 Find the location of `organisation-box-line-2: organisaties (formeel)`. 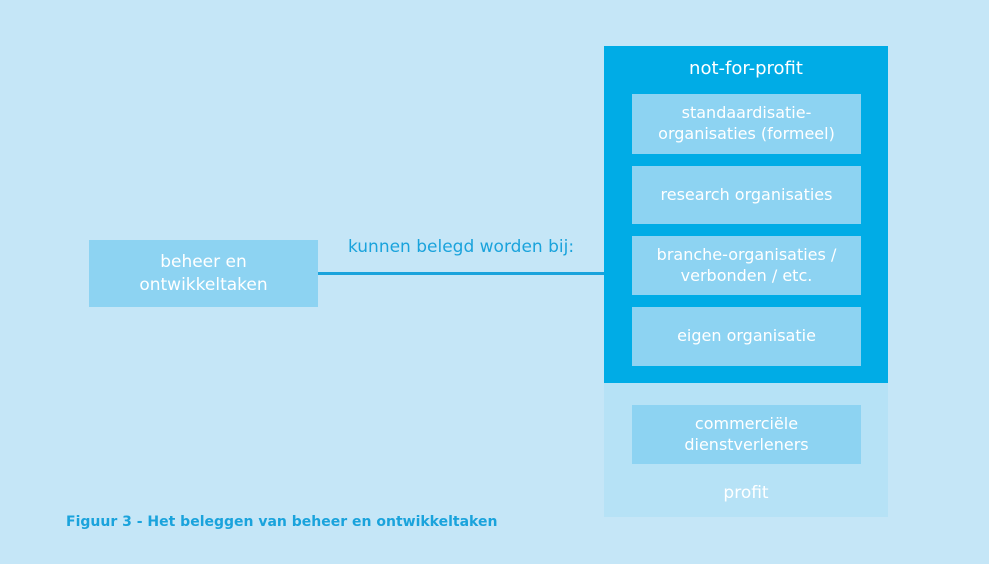

organisation-box-line-2: organisaties (formeel) is located at coordinates (746, 133).